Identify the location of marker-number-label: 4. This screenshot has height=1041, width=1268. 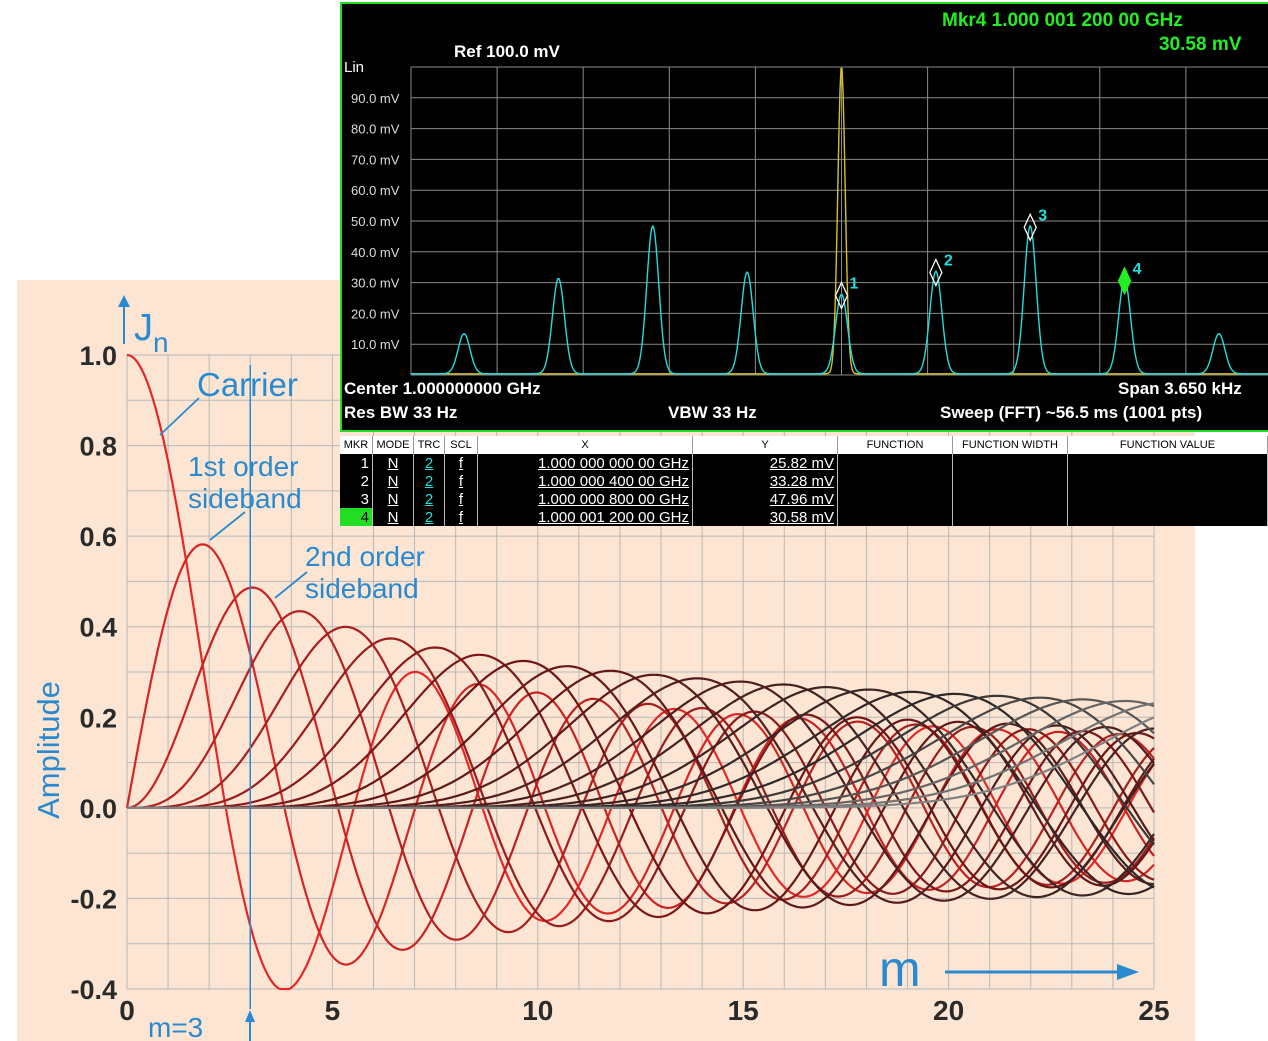
(1137, 269).